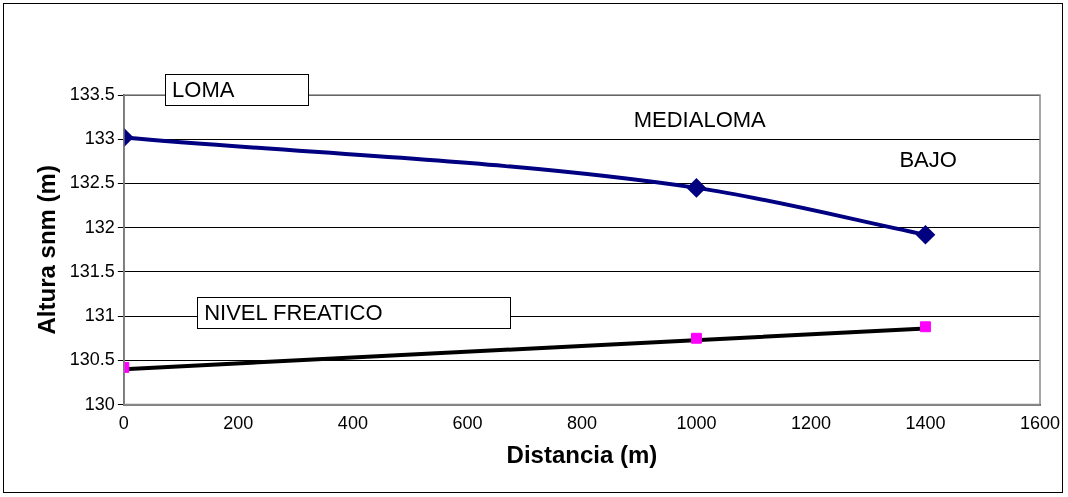 The height and width of the screenshot is (497, 1068). I want to click on y-tick-label: 132.5, so click(92, 182).